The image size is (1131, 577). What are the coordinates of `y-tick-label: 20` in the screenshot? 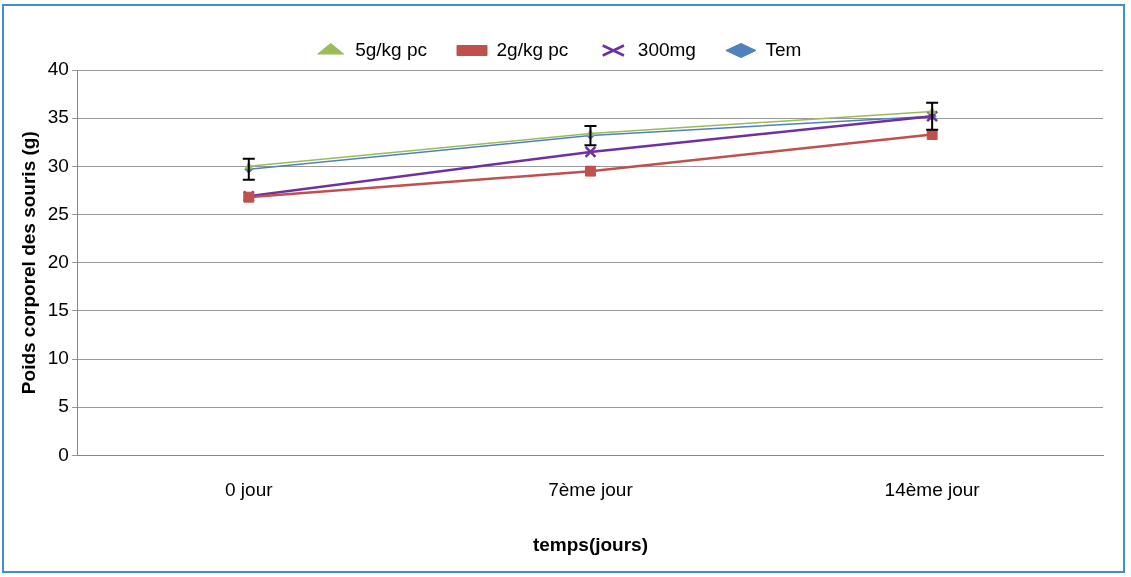 It's located at (58, 261).